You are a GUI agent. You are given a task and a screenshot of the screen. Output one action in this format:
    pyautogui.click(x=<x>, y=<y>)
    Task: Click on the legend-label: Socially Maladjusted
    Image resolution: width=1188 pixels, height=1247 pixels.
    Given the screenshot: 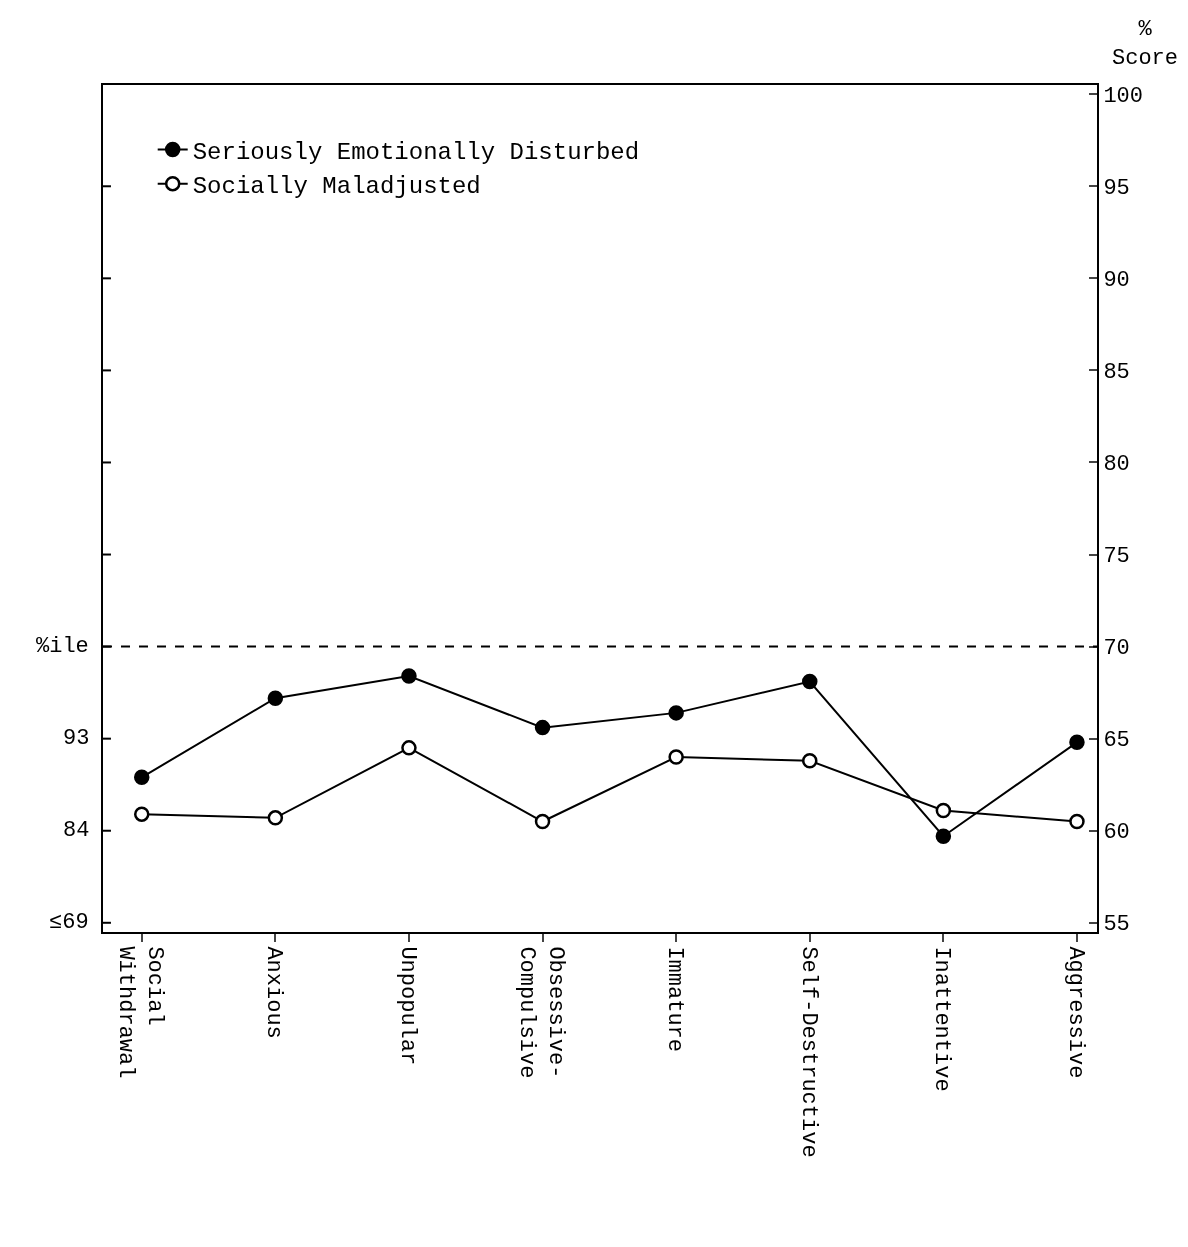 What is the action you would take?
    pyautogui.click(x=336, y=187)
    